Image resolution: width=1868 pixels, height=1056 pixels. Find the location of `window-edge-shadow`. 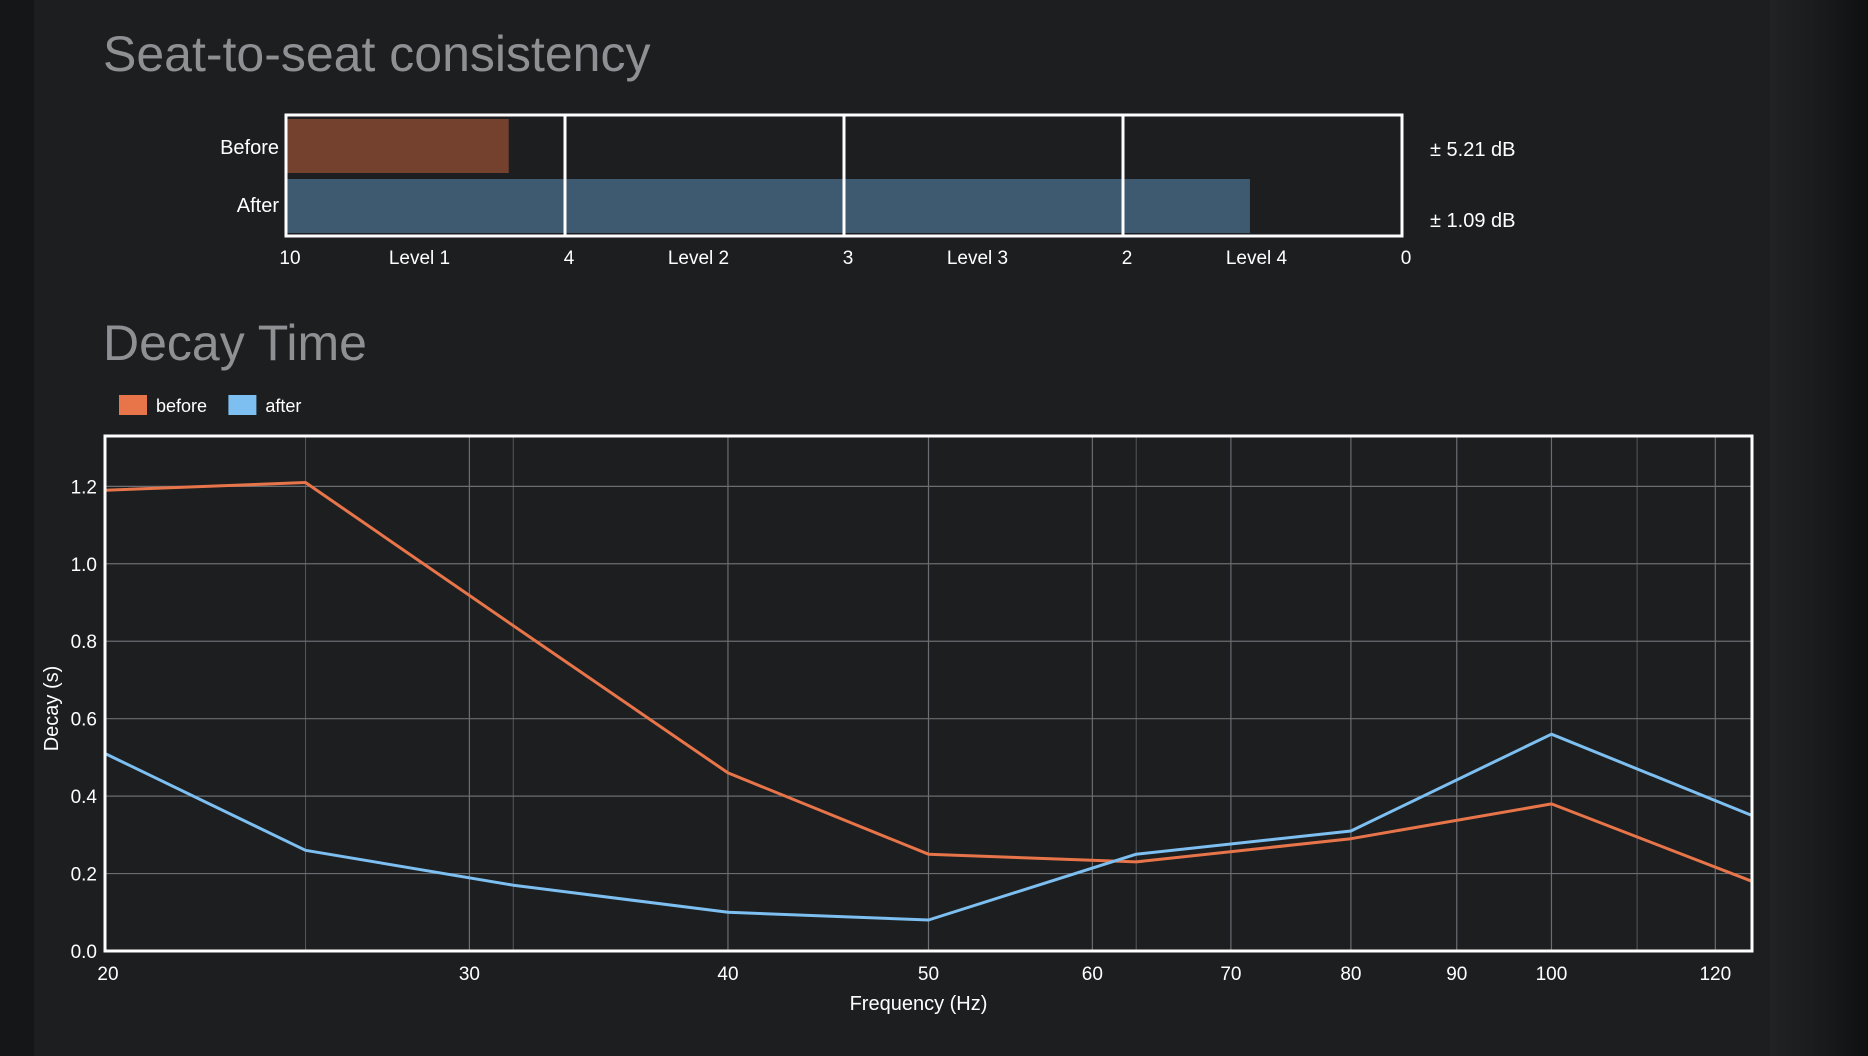

window-edge-shadow is located at coordinates (1819, 528).